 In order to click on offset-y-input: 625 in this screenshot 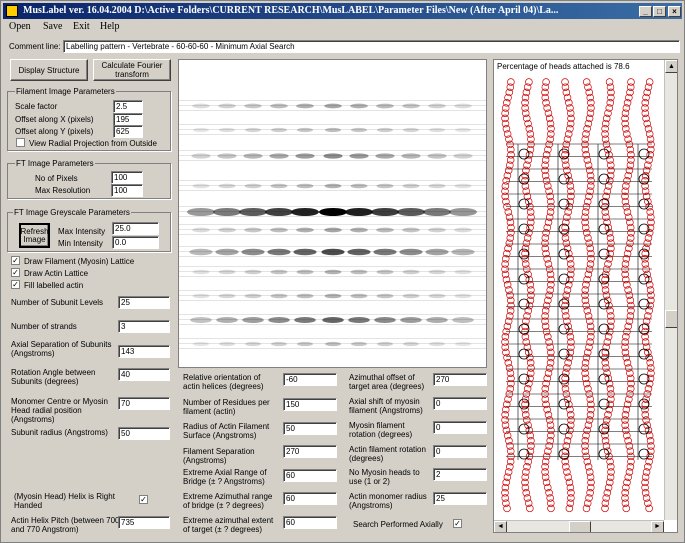, I will do `click(128, 131)`.